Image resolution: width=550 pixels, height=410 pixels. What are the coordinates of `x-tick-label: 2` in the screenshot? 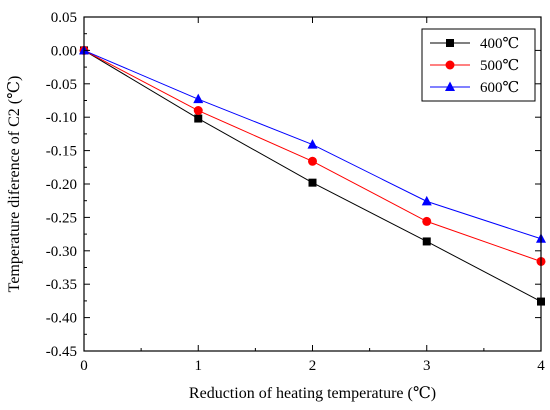 It's located at (313, 366).